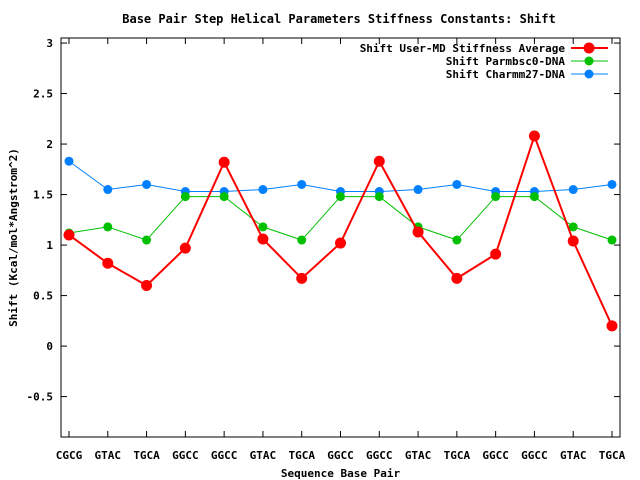 The width and height of the screenshot is (640, 480). What do you see at coordinates (40, 397) in the screenshot?
I see `y-tick-label: -0.5` at bounding box center [40, 397].